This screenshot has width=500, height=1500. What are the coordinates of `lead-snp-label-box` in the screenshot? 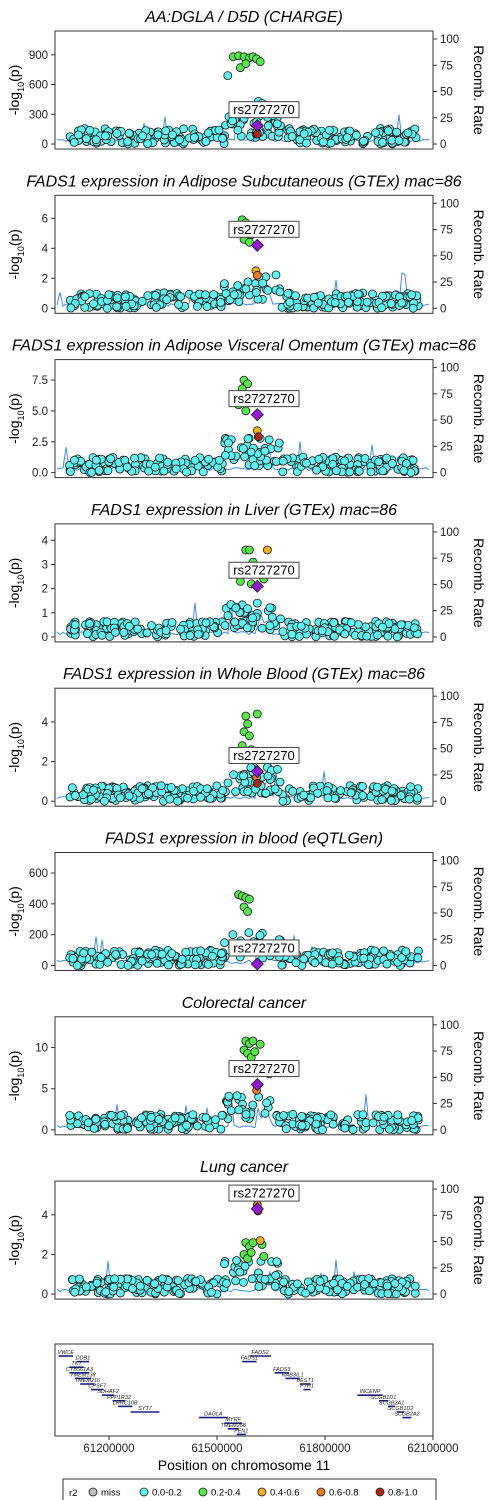 It's located at (264, 948).